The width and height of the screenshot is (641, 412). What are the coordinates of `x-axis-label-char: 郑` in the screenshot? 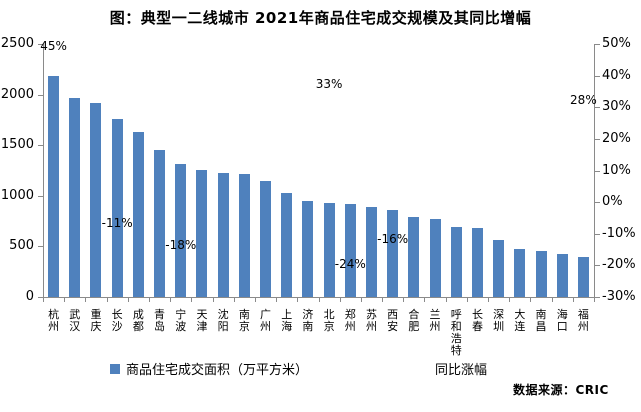 It's located at (350, 314).